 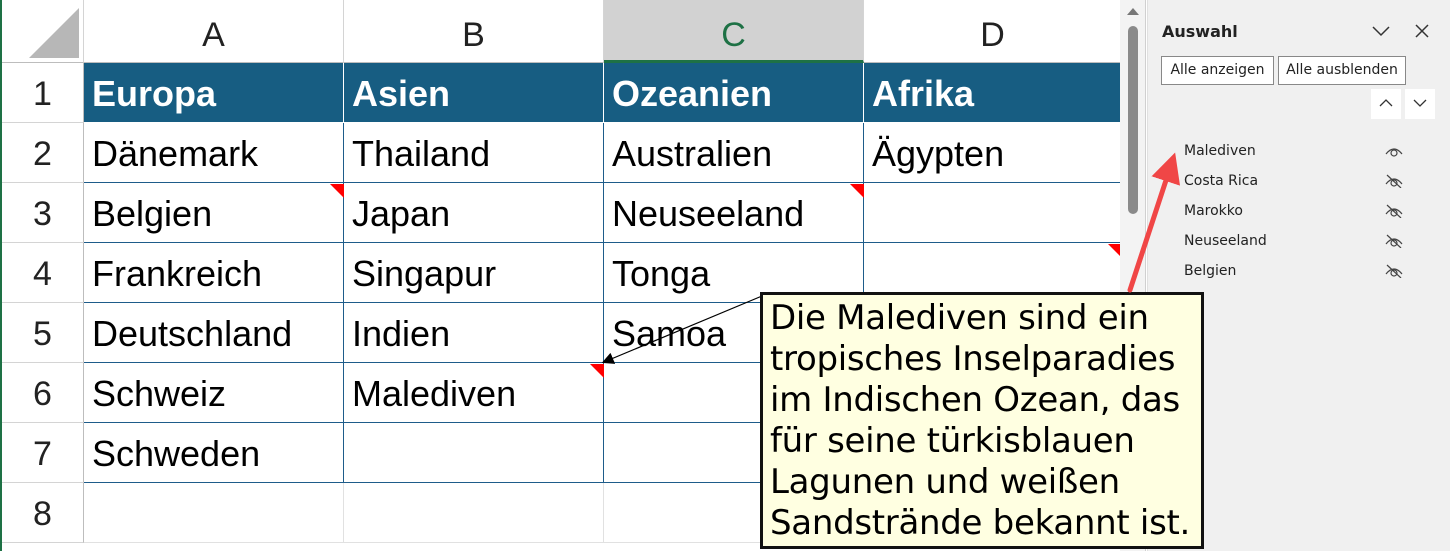 I want to click on cell-B4: Singapur, so click(x=474, y=273).